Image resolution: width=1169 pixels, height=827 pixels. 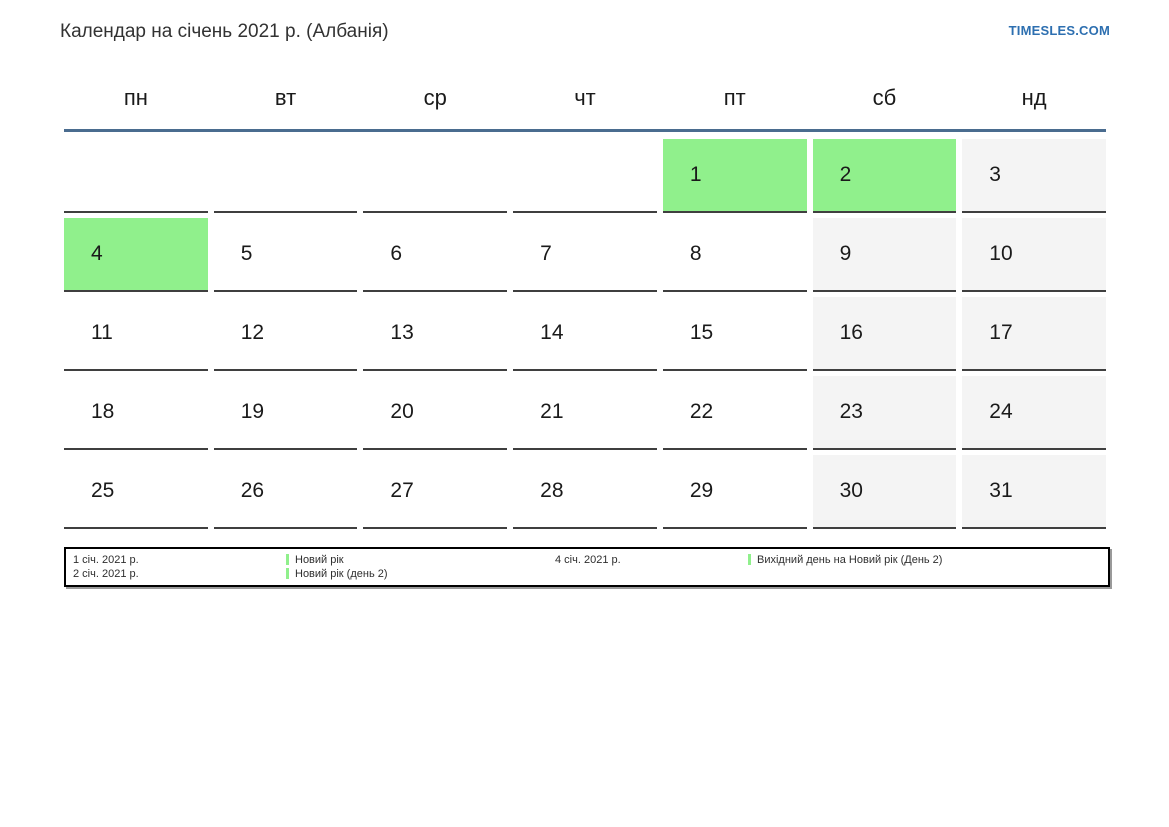 What do you see at coordinates (102, 332) in the screenshot?
I see `day-number: 11` at bounding box center [102, 332].